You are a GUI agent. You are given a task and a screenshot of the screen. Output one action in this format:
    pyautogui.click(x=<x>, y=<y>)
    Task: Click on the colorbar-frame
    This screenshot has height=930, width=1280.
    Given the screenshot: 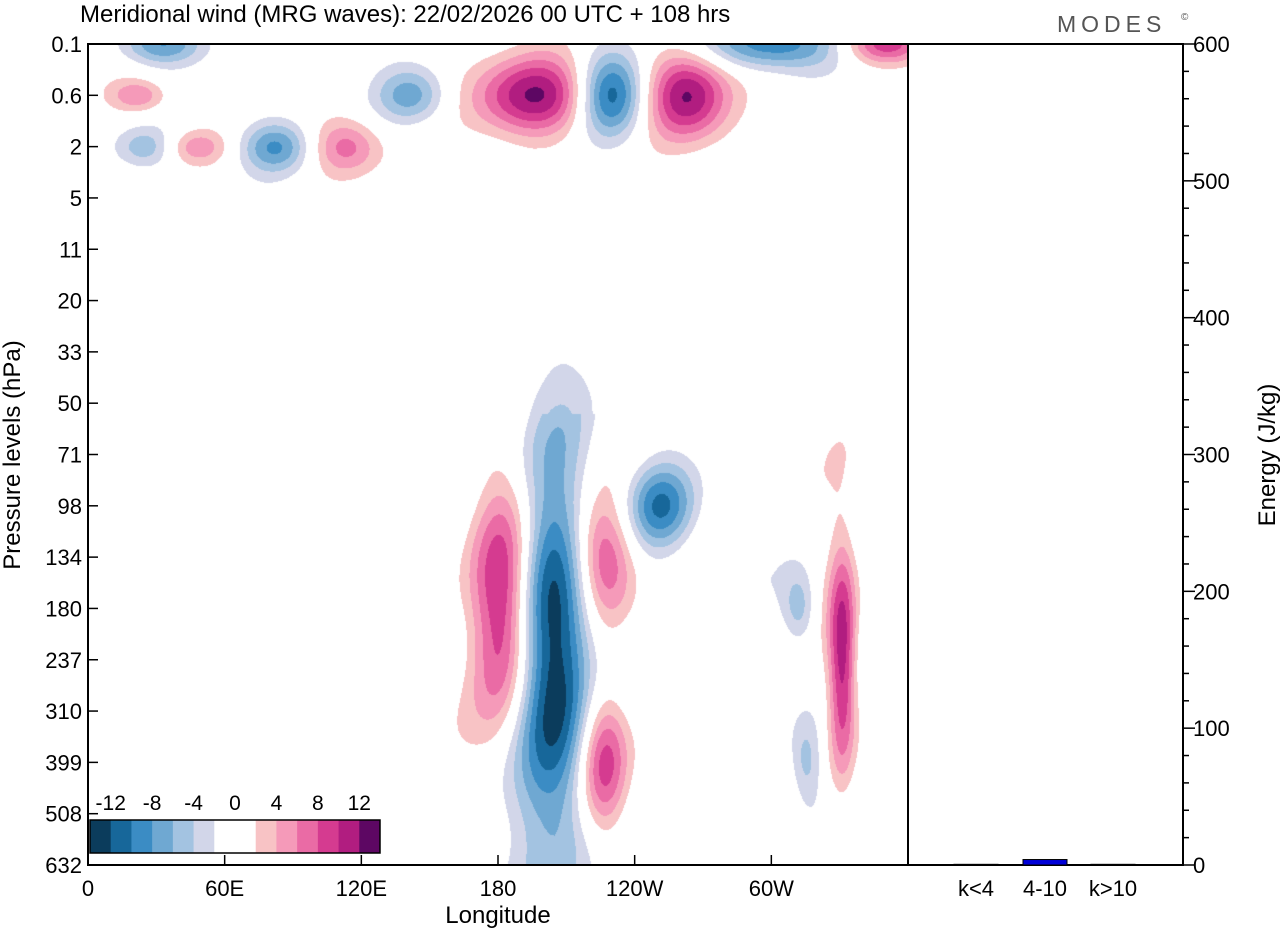 What is the action you would take?
    pyautogui.click(x=235, y=836)
    